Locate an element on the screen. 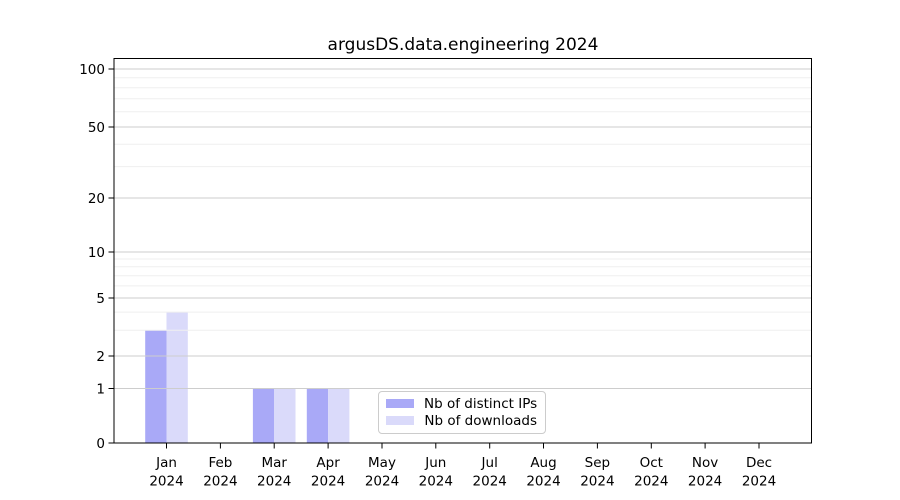  x-tick-label: Apr 2024 is located at coordinates (328, 472).